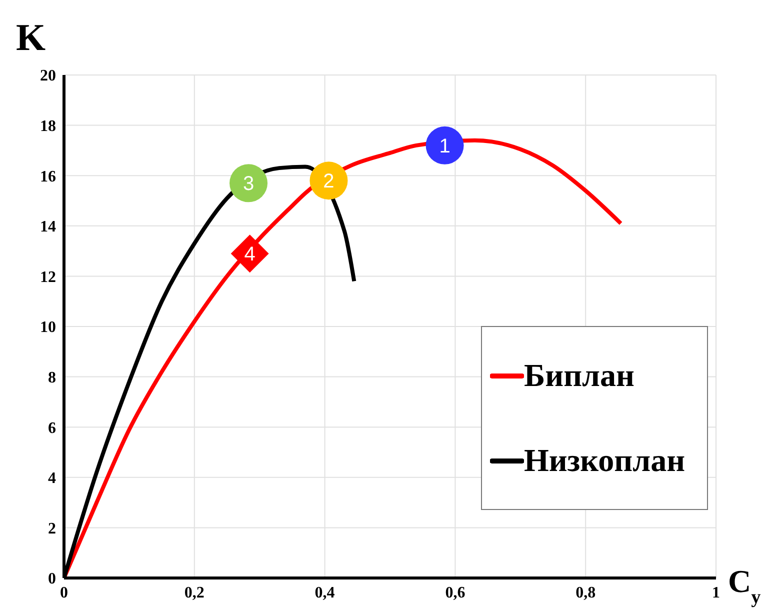 This screenshot has height=612, width=768. I want to click on x-tick-label: 0,4, so click(324, 593).